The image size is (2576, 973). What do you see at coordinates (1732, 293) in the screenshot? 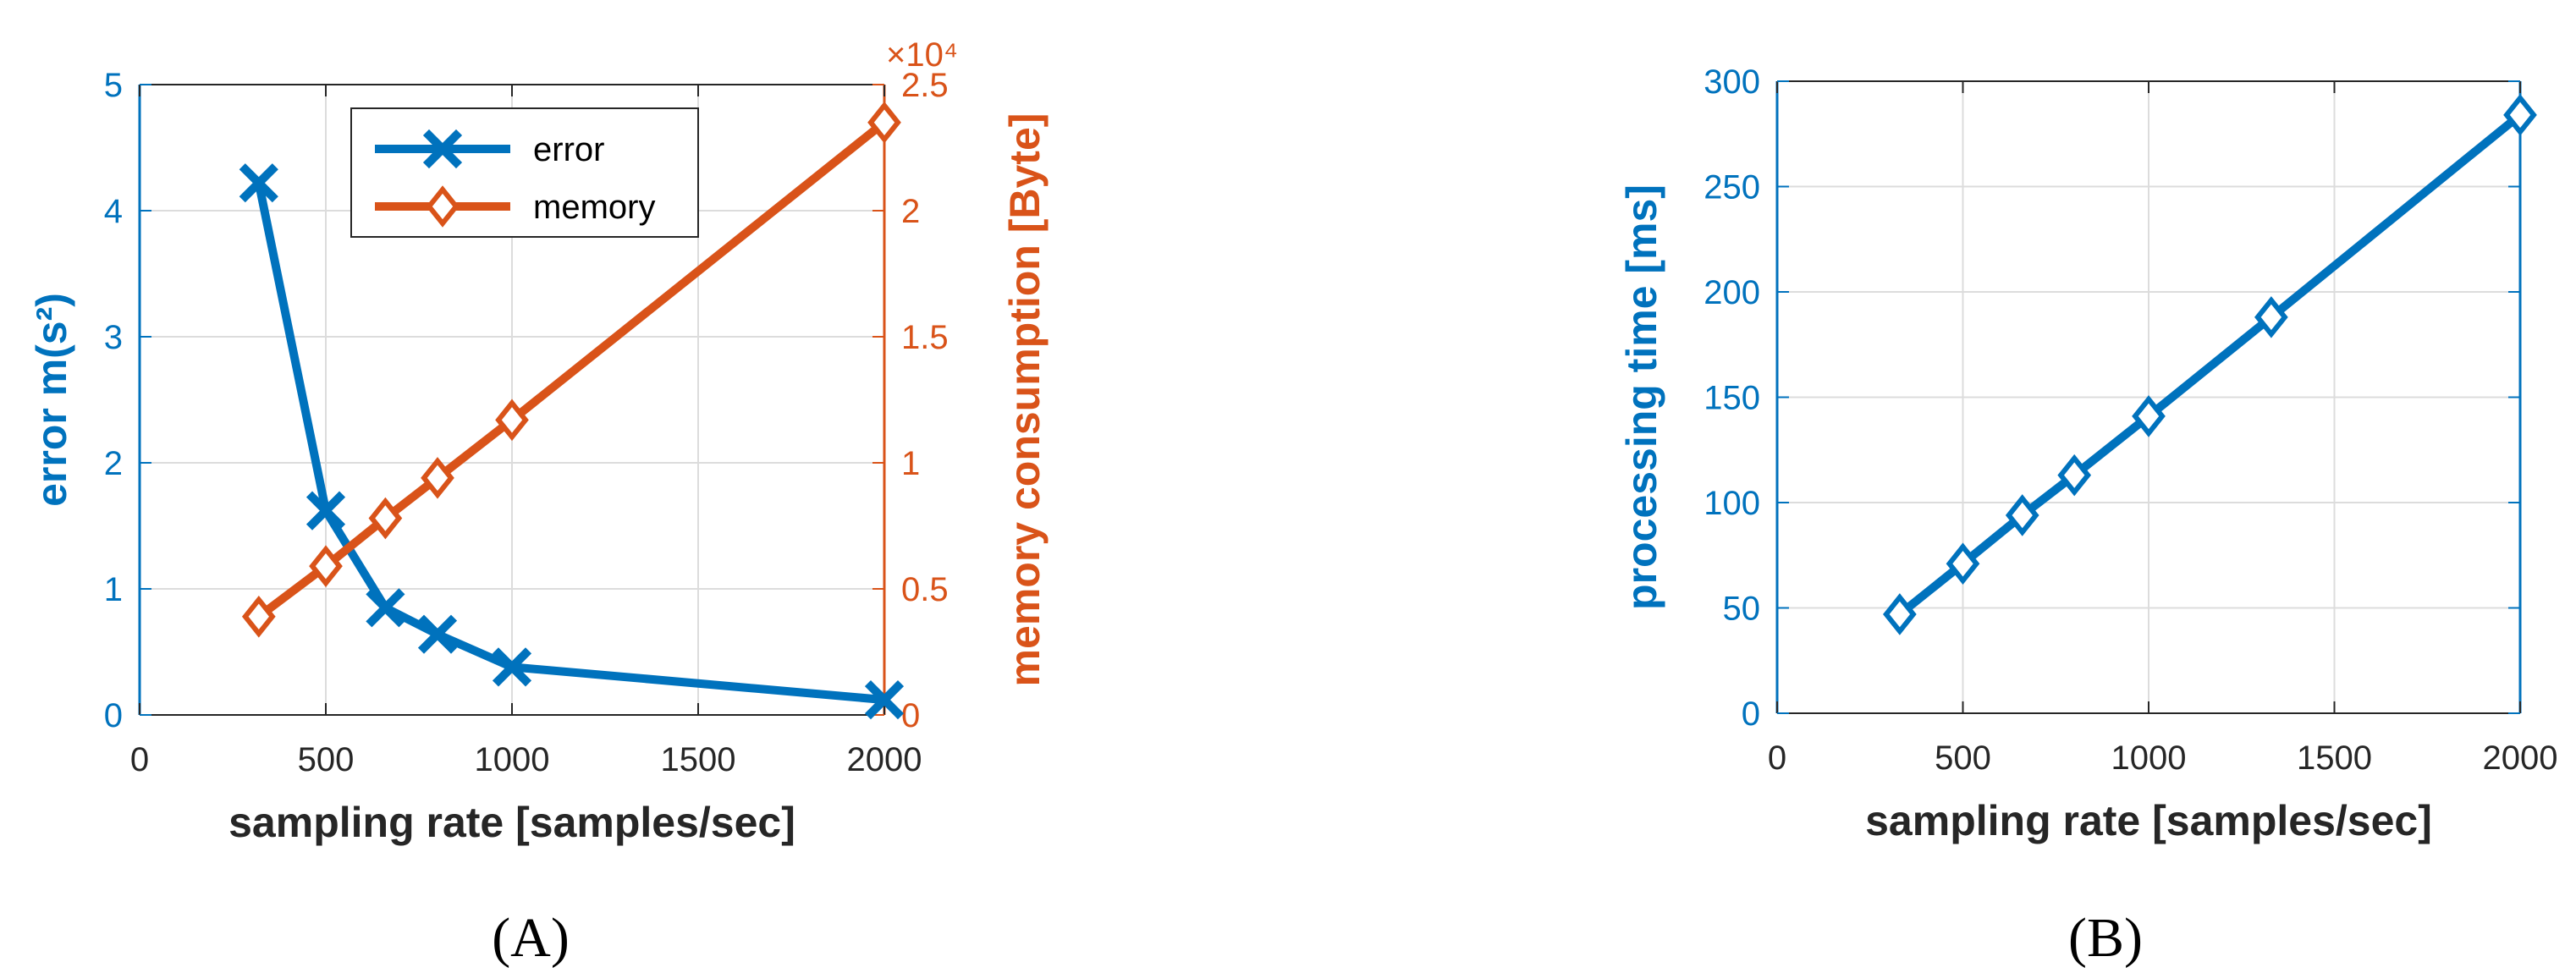
I see `y-tick-label: 200` at bounding box center [1732, 293].